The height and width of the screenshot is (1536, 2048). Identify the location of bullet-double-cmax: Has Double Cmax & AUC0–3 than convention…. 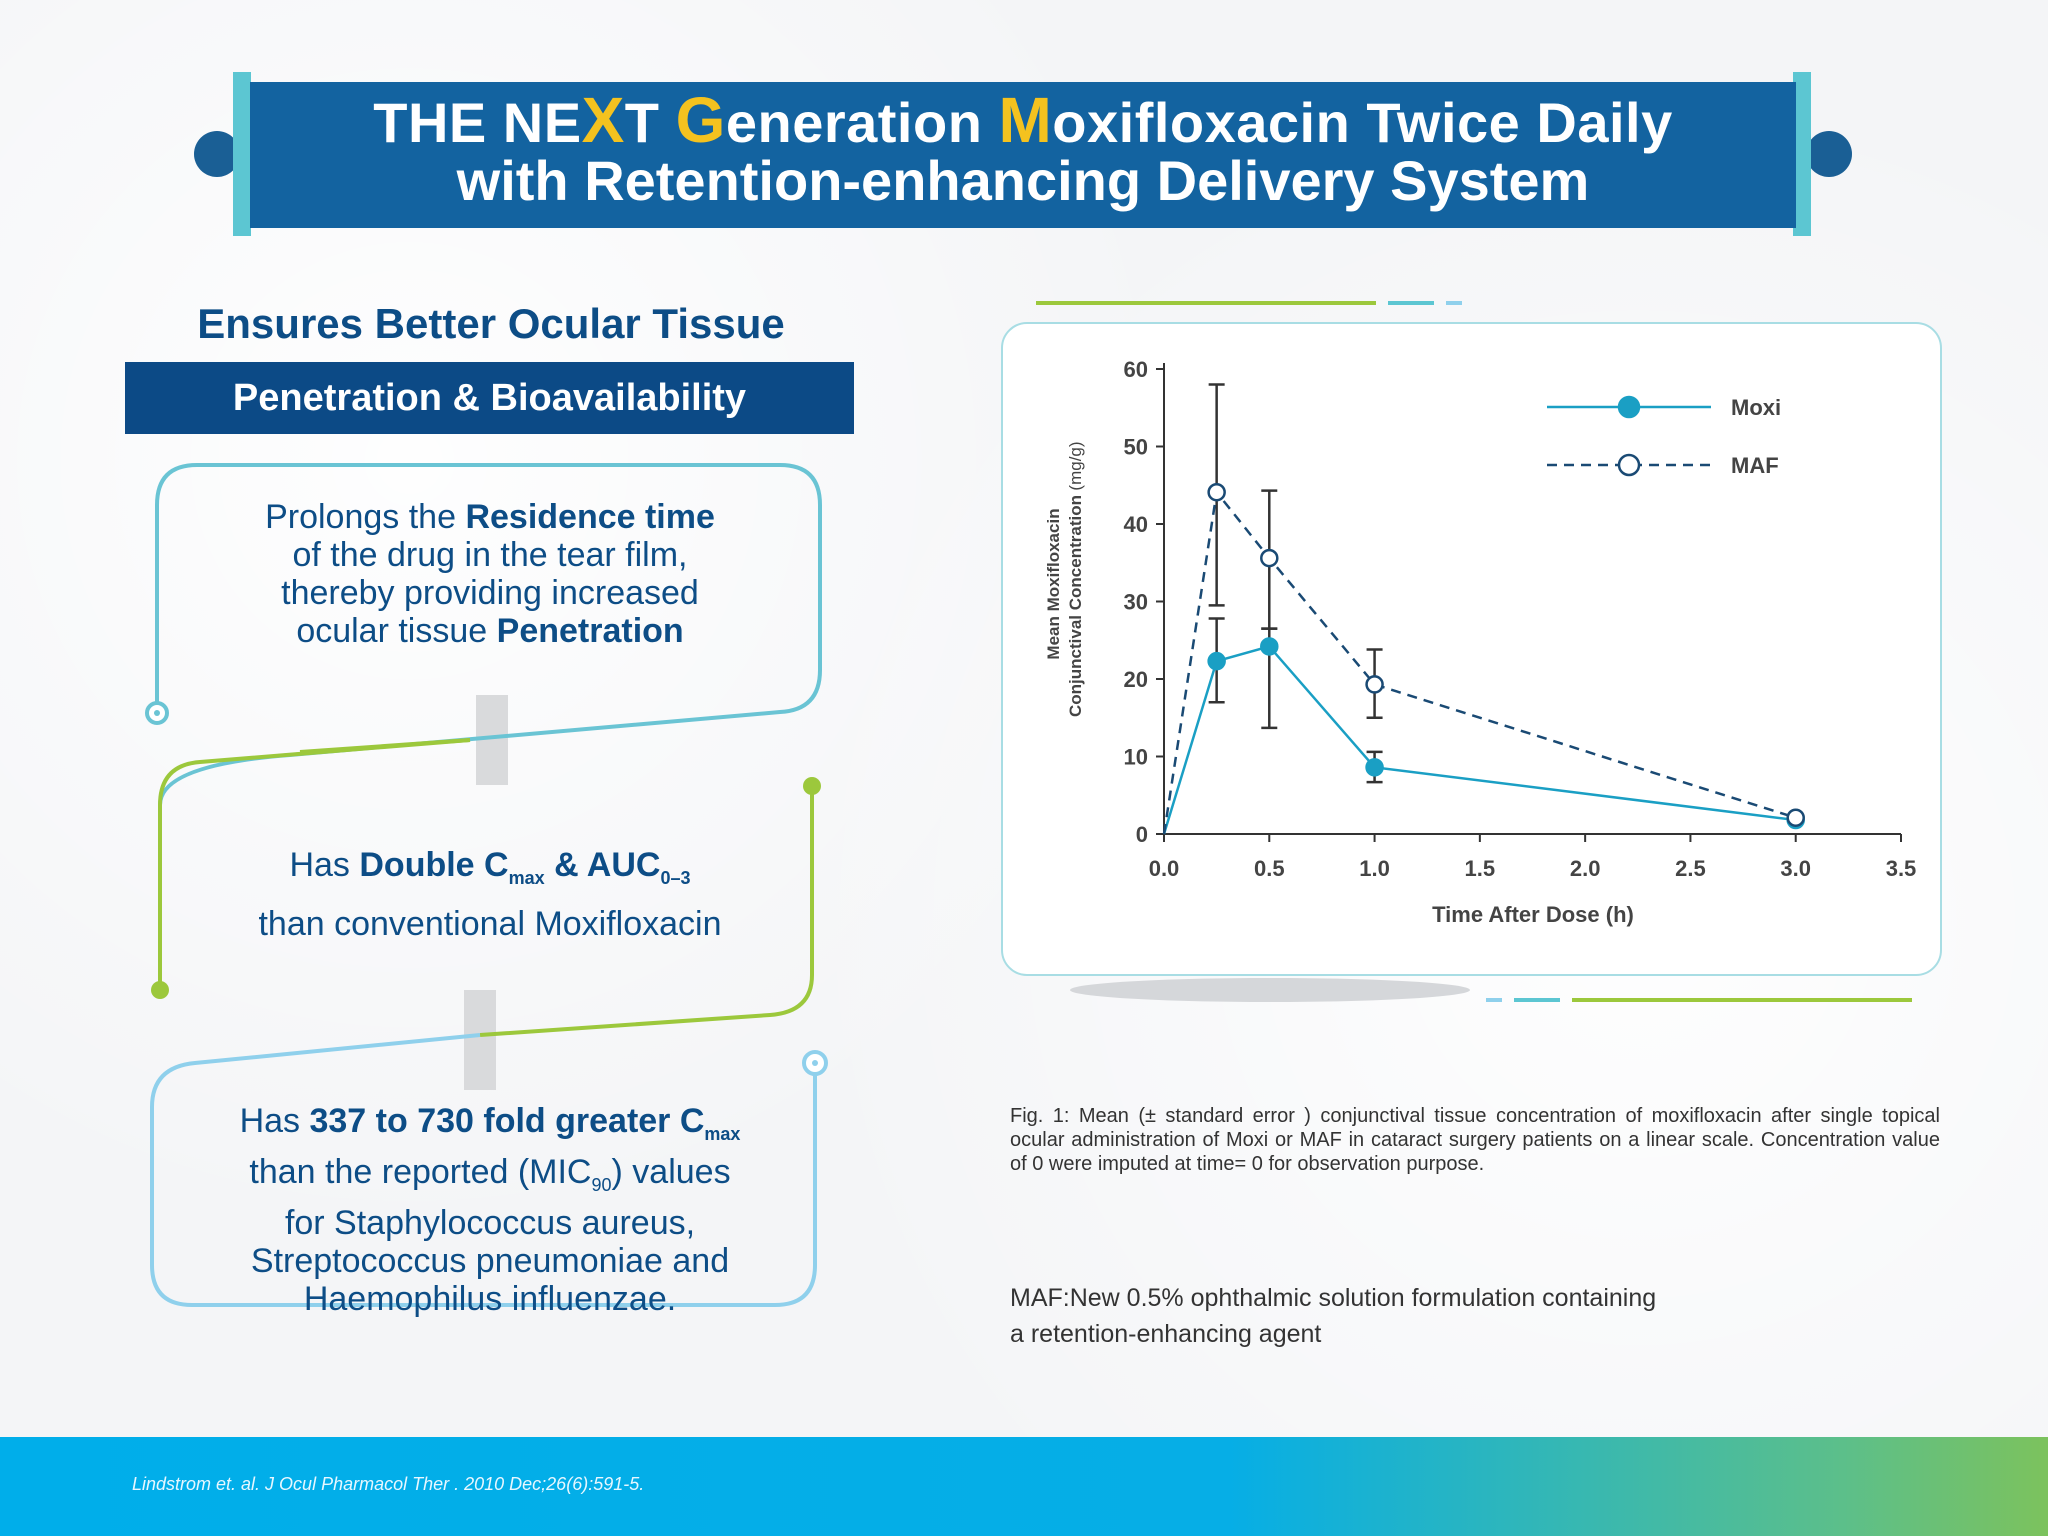
(490, 894).